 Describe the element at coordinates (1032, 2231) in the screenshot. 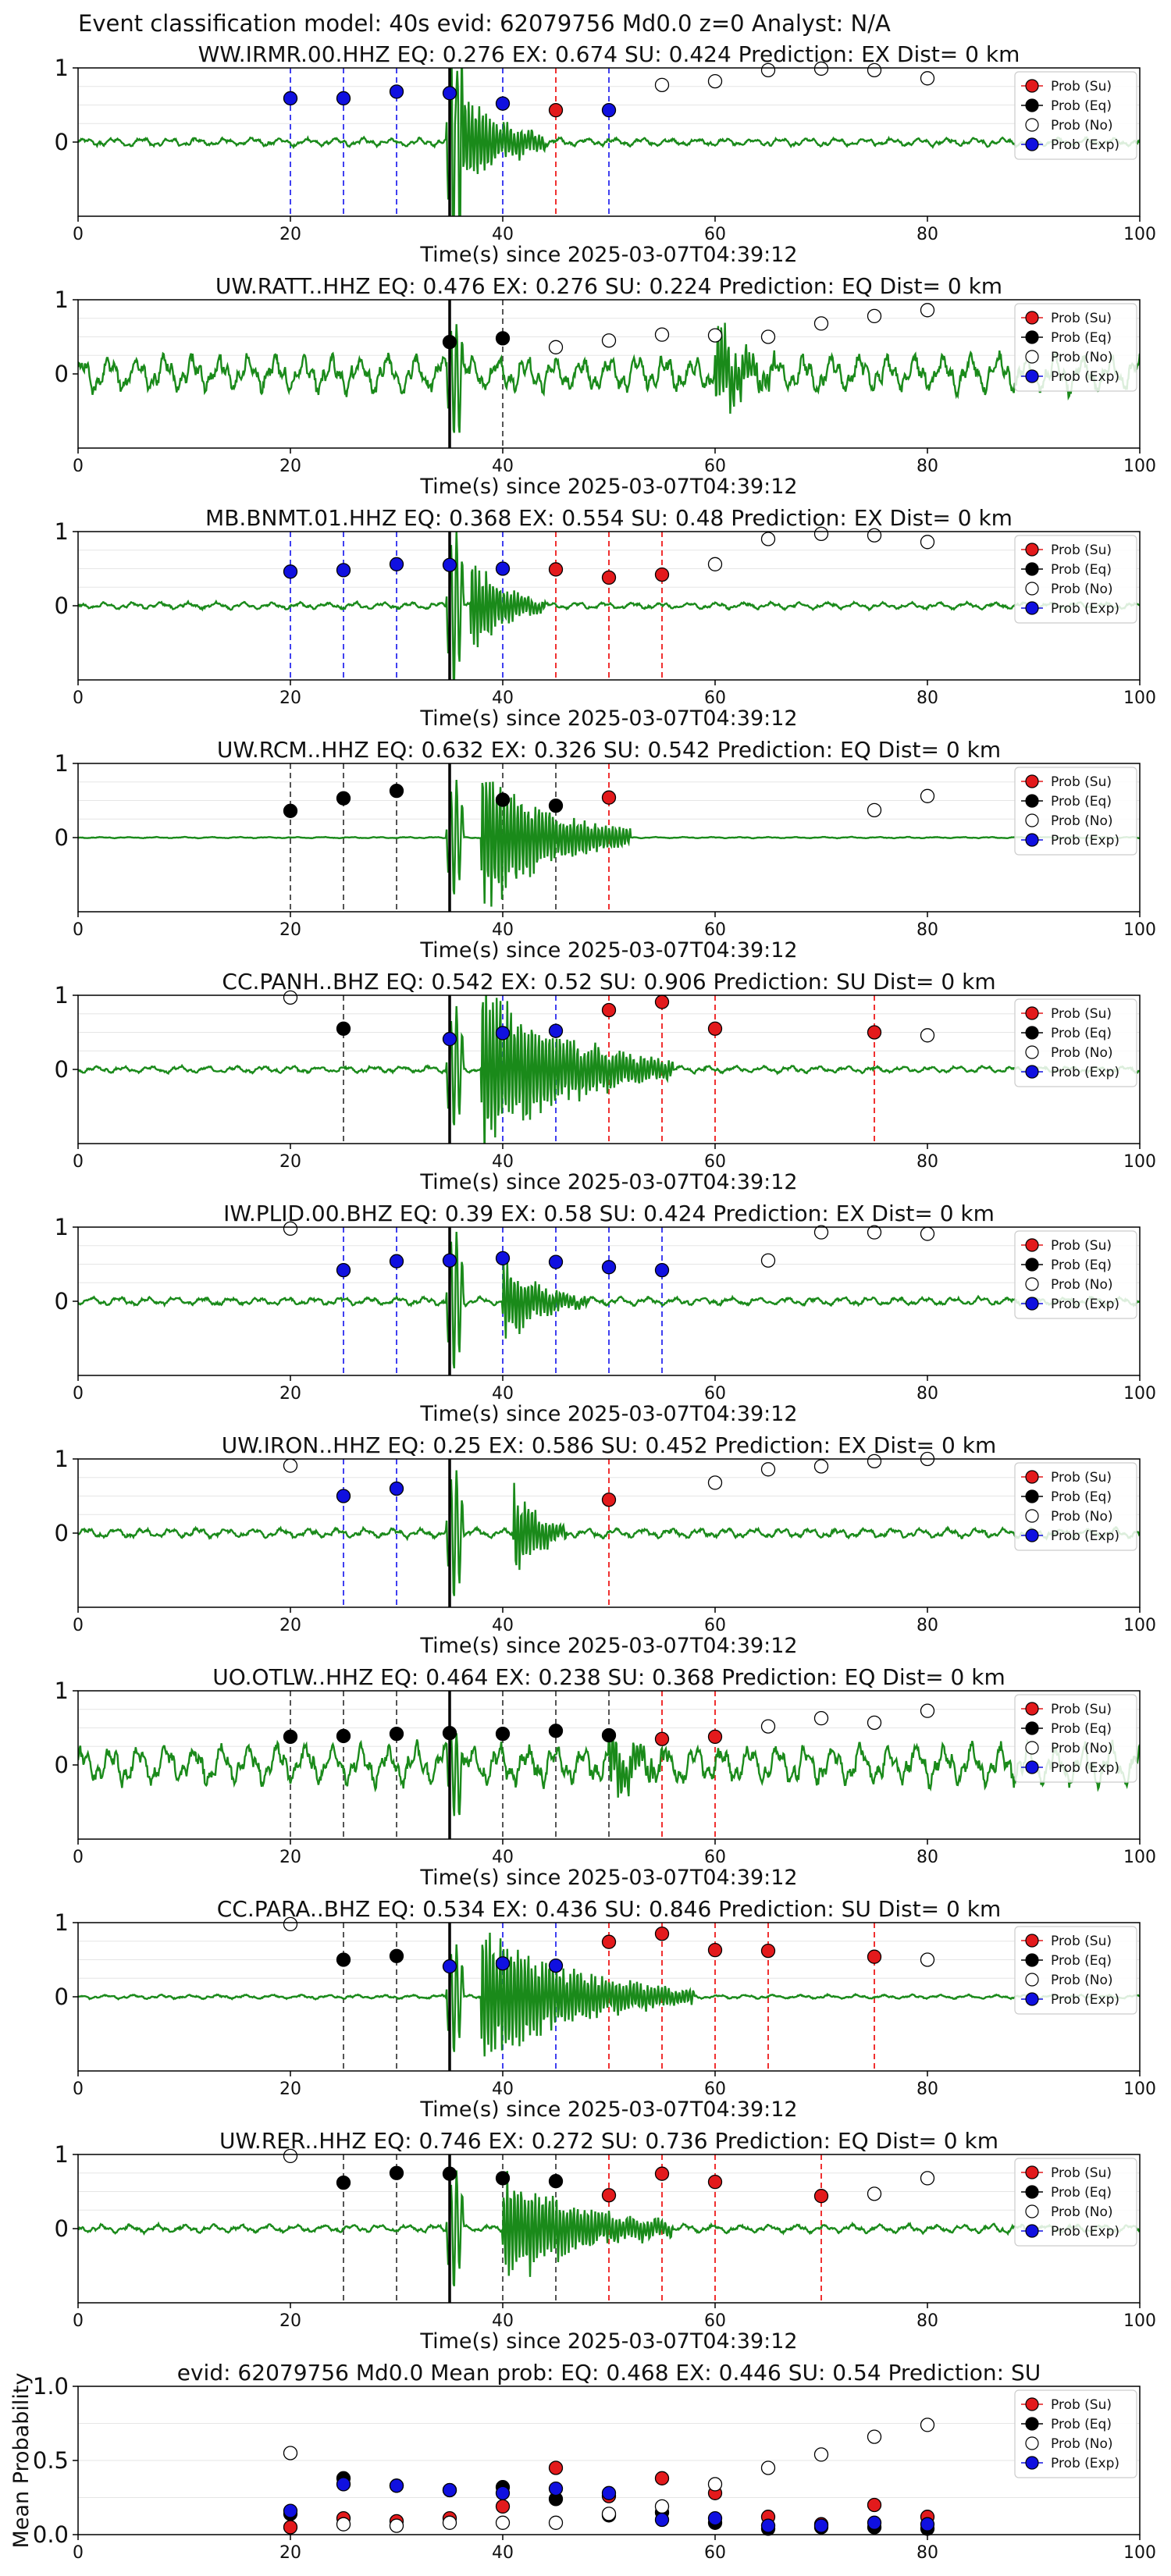

I see `legend-marker-exp` at that location.